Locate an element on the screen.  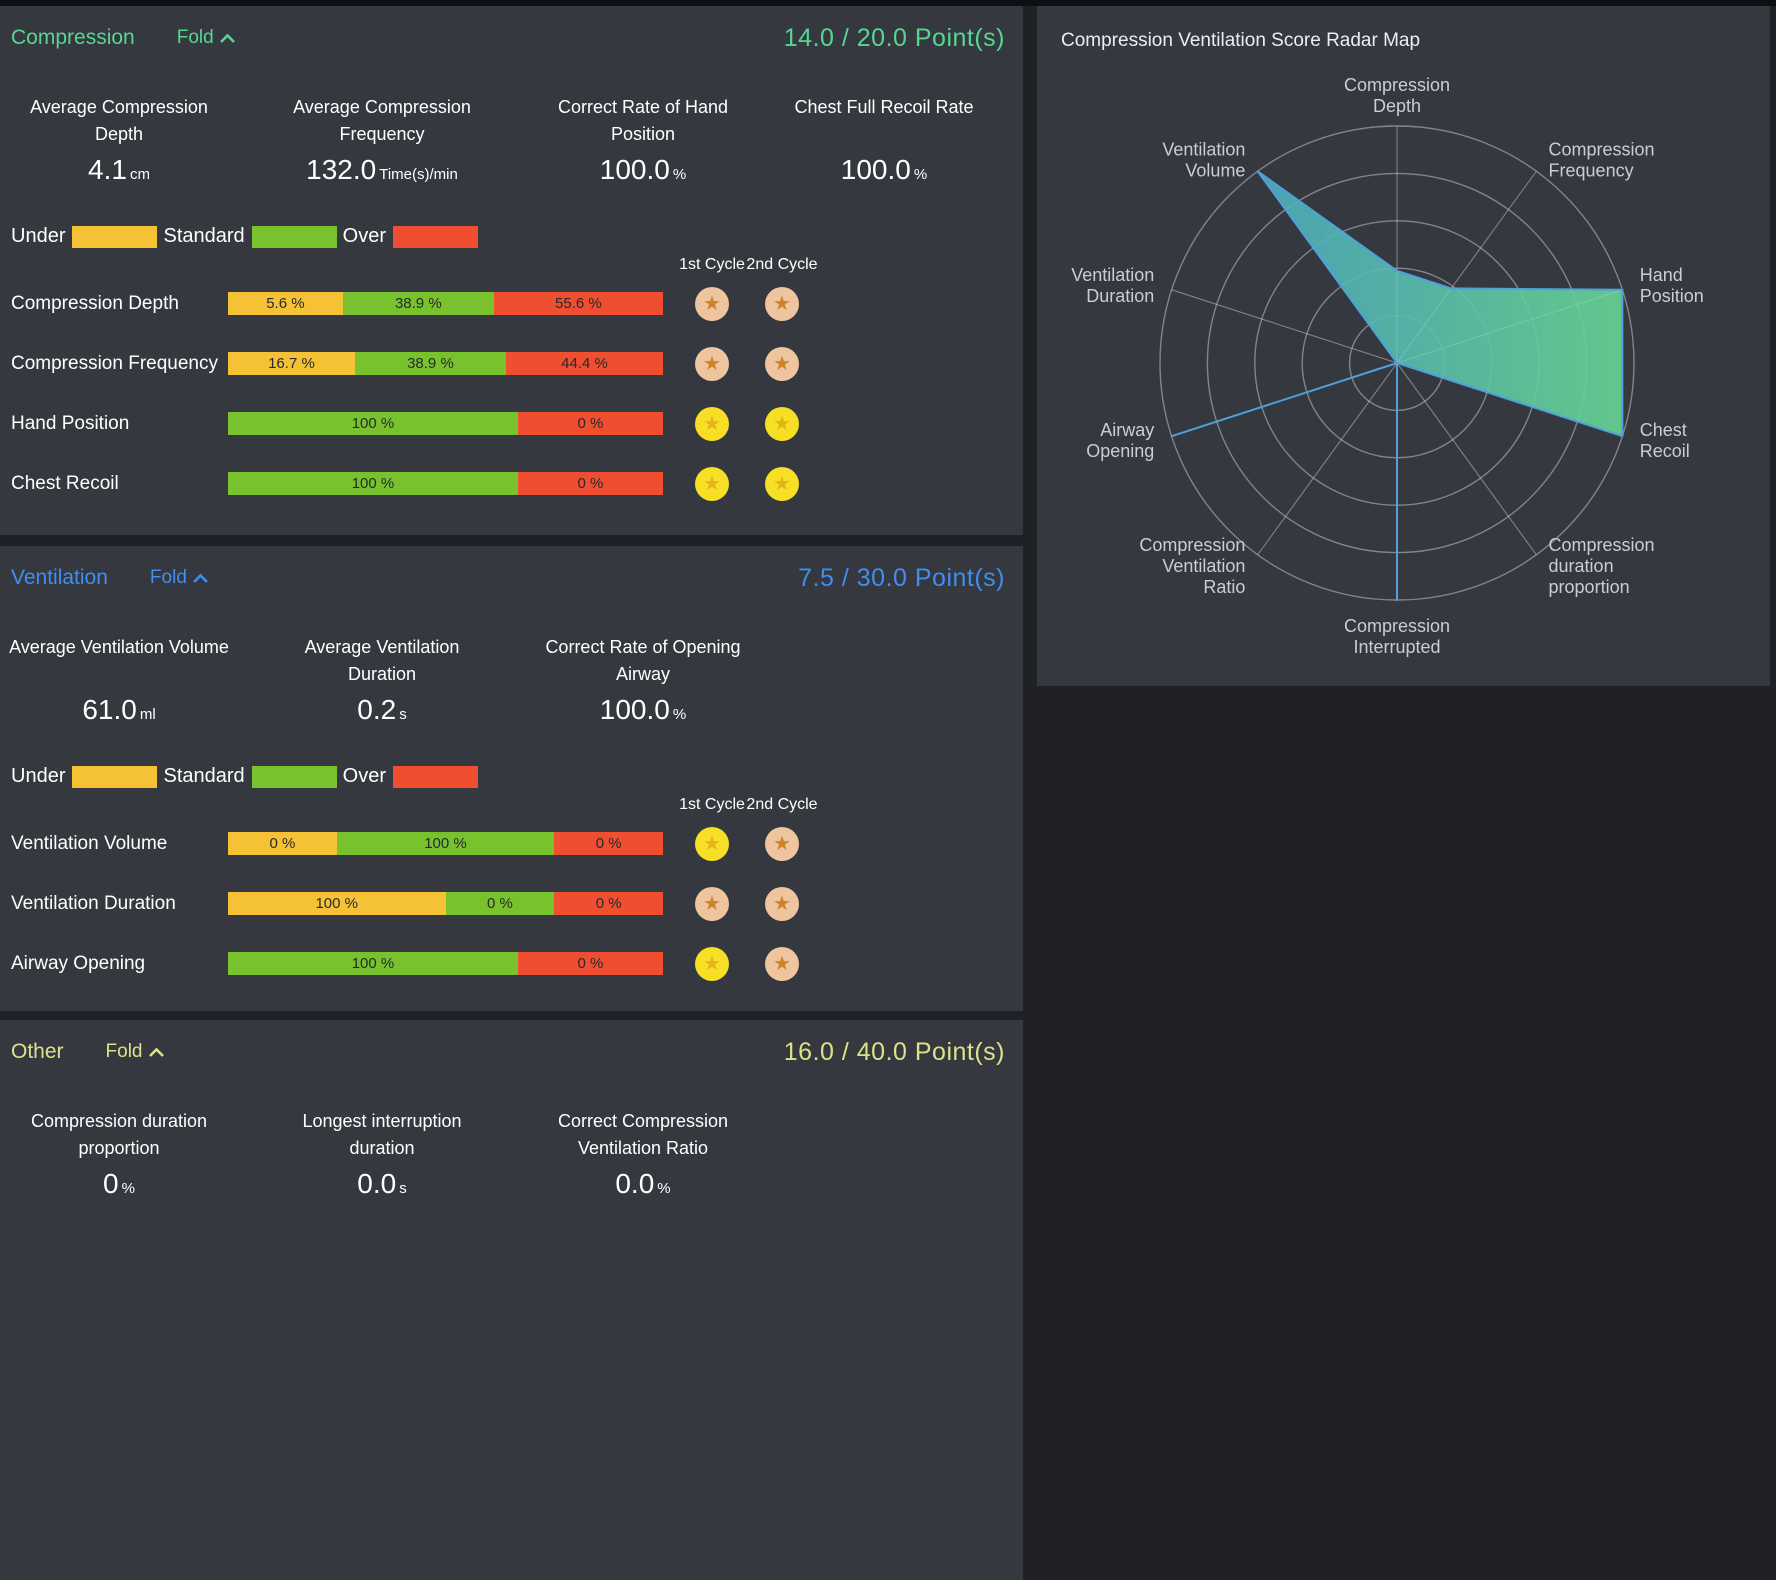
metric: Chest Full Recoil Rate 100.0% is located at coordinates (884, 140).